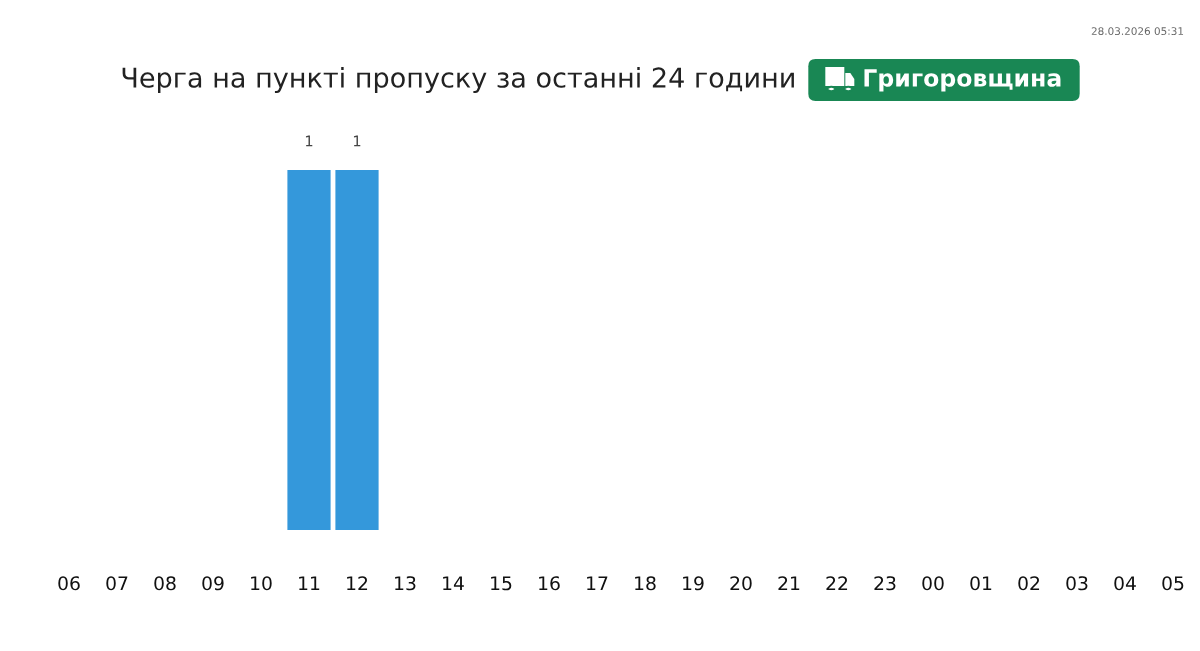 The width and height of the screenshot is (1200, 651). Describe the element at coordinates (213, 583) in the screenshot. I see `x-tick-label: 09` at that location.